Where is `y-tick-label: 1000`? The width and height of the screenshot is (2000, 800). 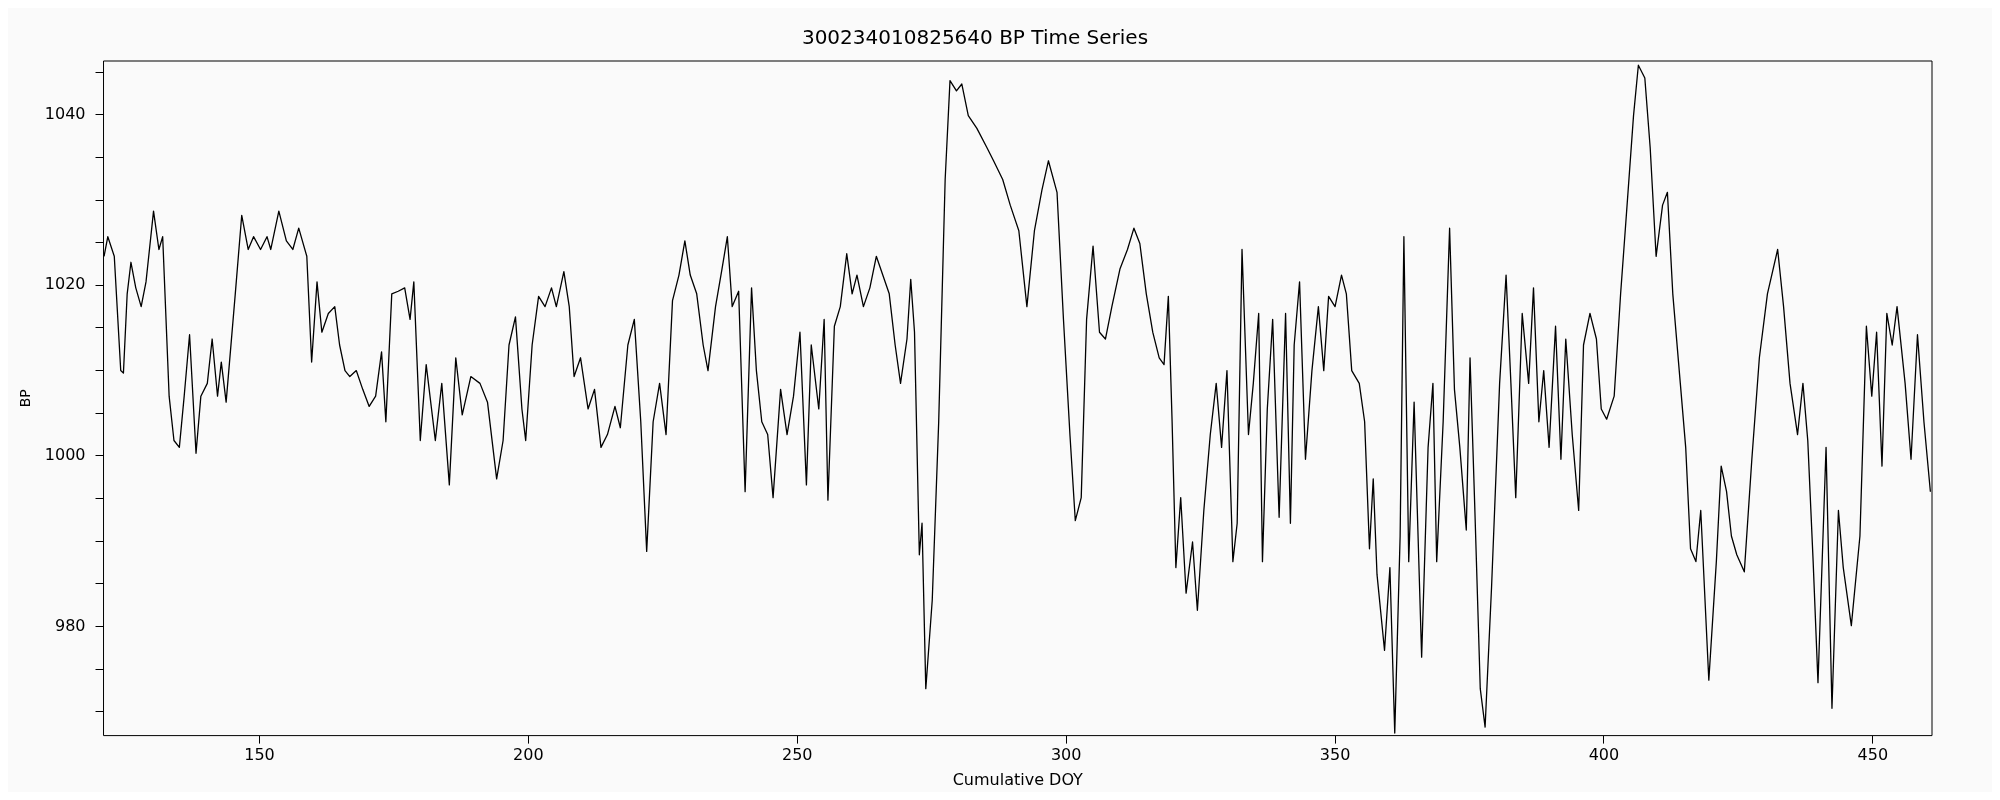
y-tick-label: 1000 is located at coordinates (65, 455).